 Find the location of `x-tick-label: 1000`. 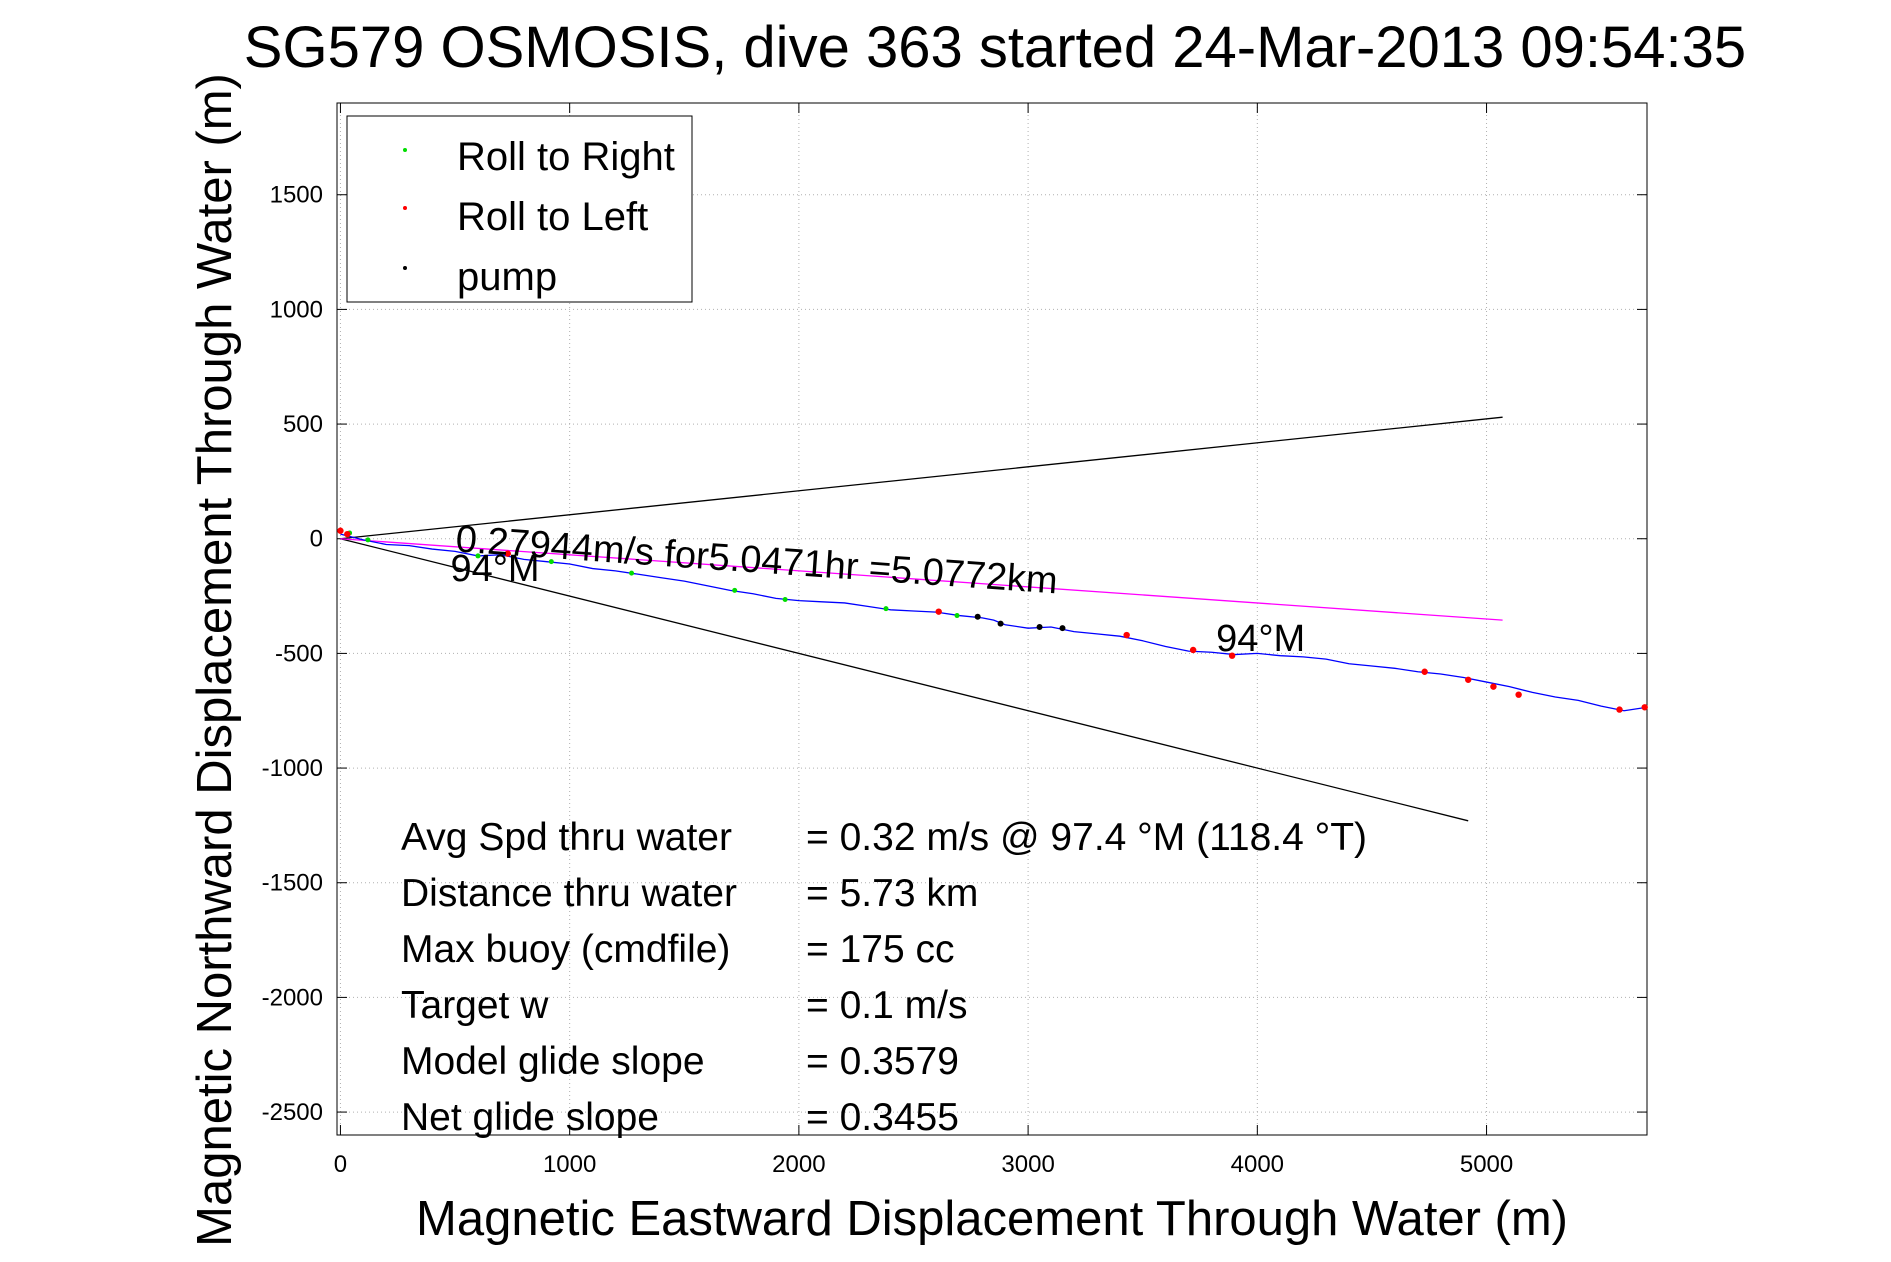

x-tick-label: 1000 is located at coordinates (569, 1164).